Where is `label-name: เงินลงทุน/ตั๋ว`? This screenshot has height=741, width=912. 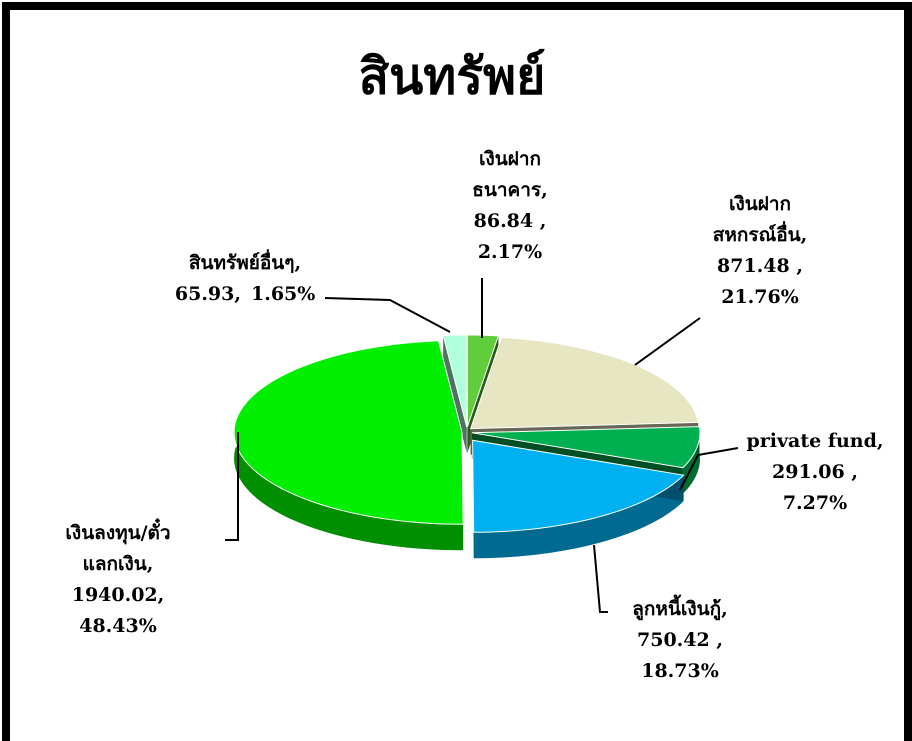 label-name: เงินลงทุน/ตั๋ว is located at coordinates (117, 531).